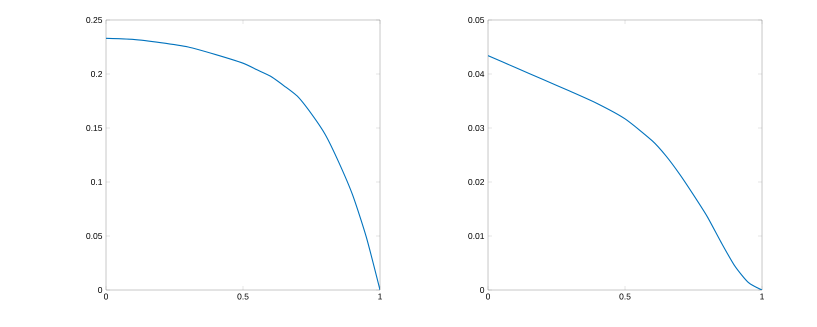 The height and width of the screenshot is (327, 817). I want to click on y-tick-label: 0.01, so click(476, 236).